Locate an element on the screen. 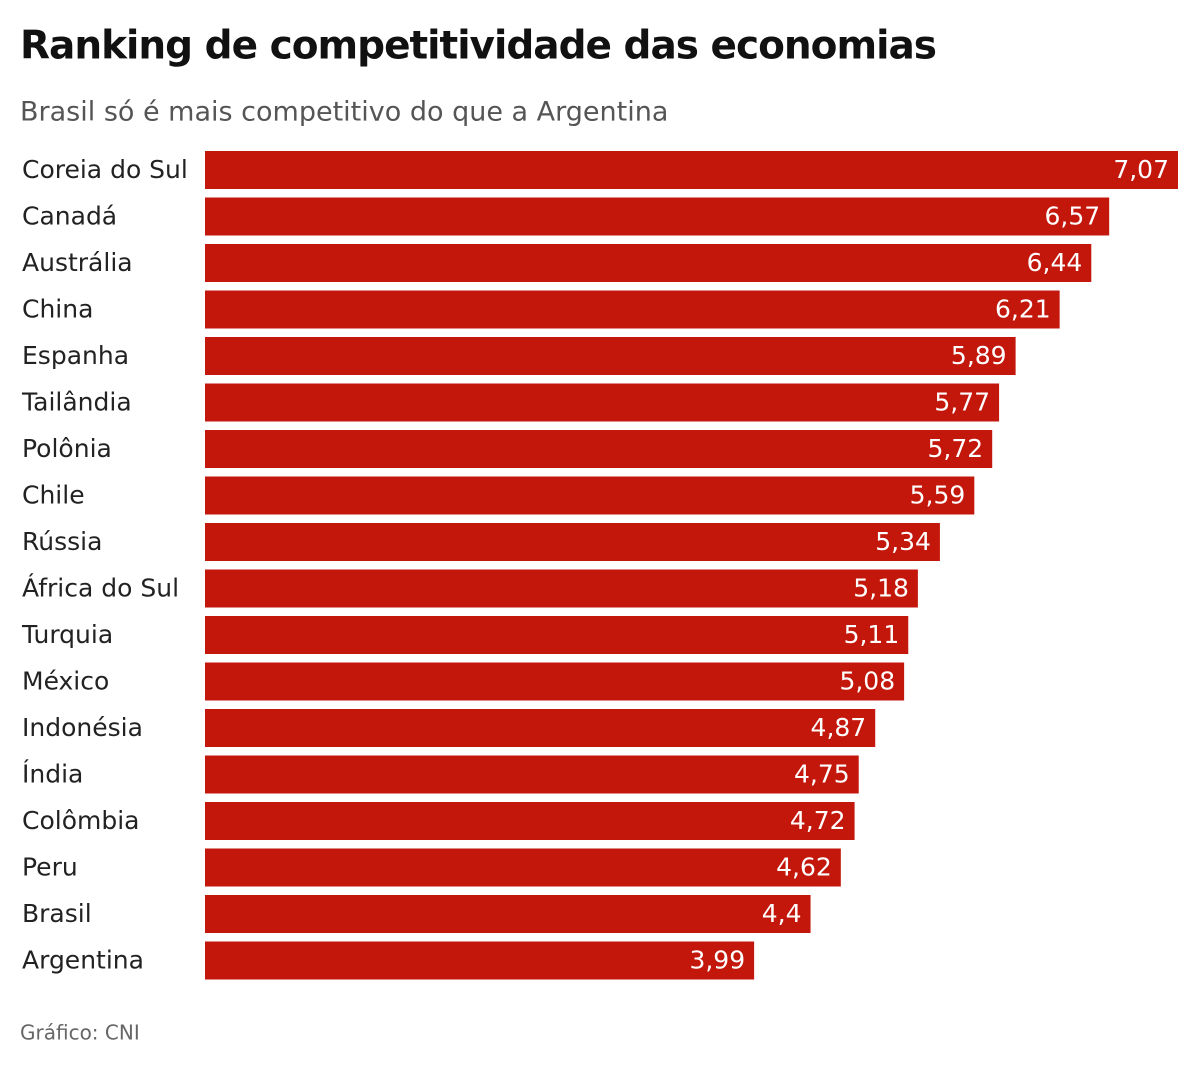 The width and height of the screenshot is (1200, 1070). value-label: 6,44 is located at coordinates (1055, 262).